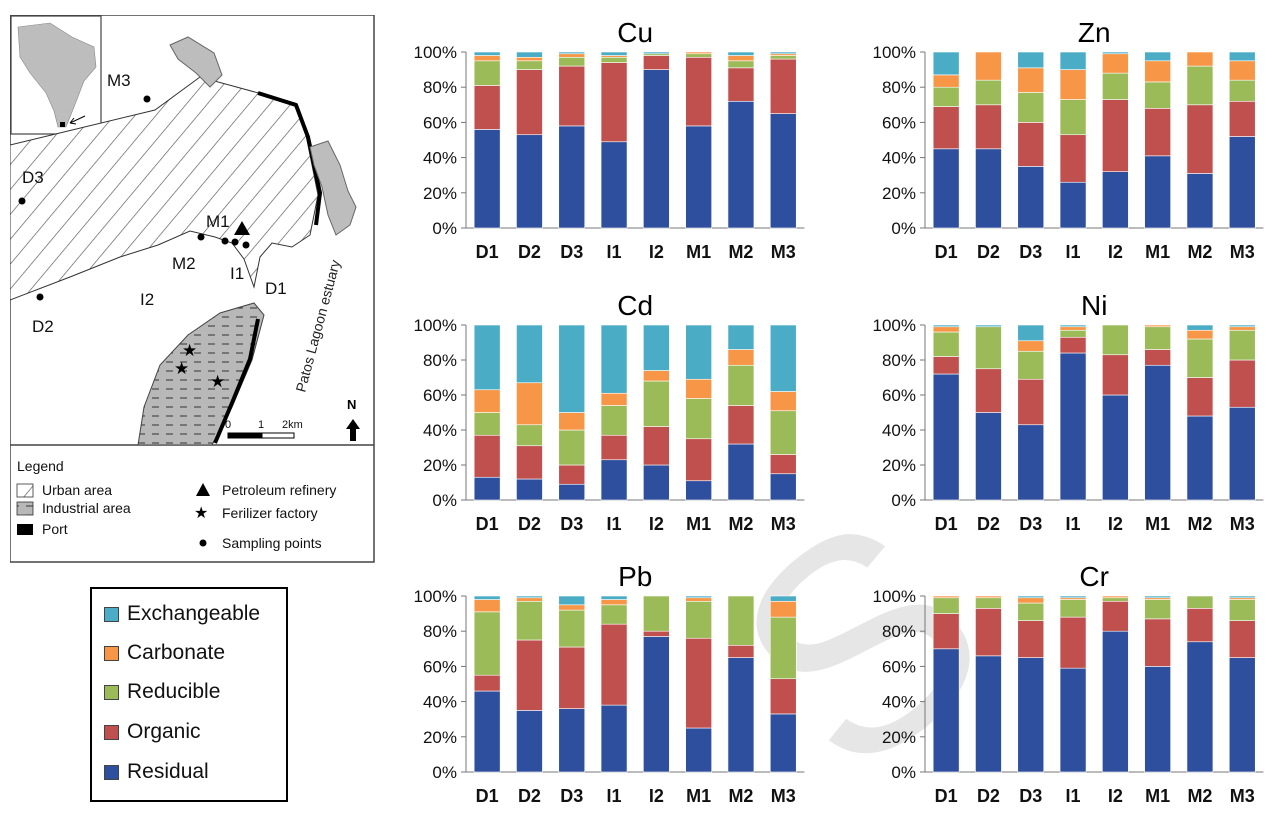  I want to click on island, so click(333, 188).